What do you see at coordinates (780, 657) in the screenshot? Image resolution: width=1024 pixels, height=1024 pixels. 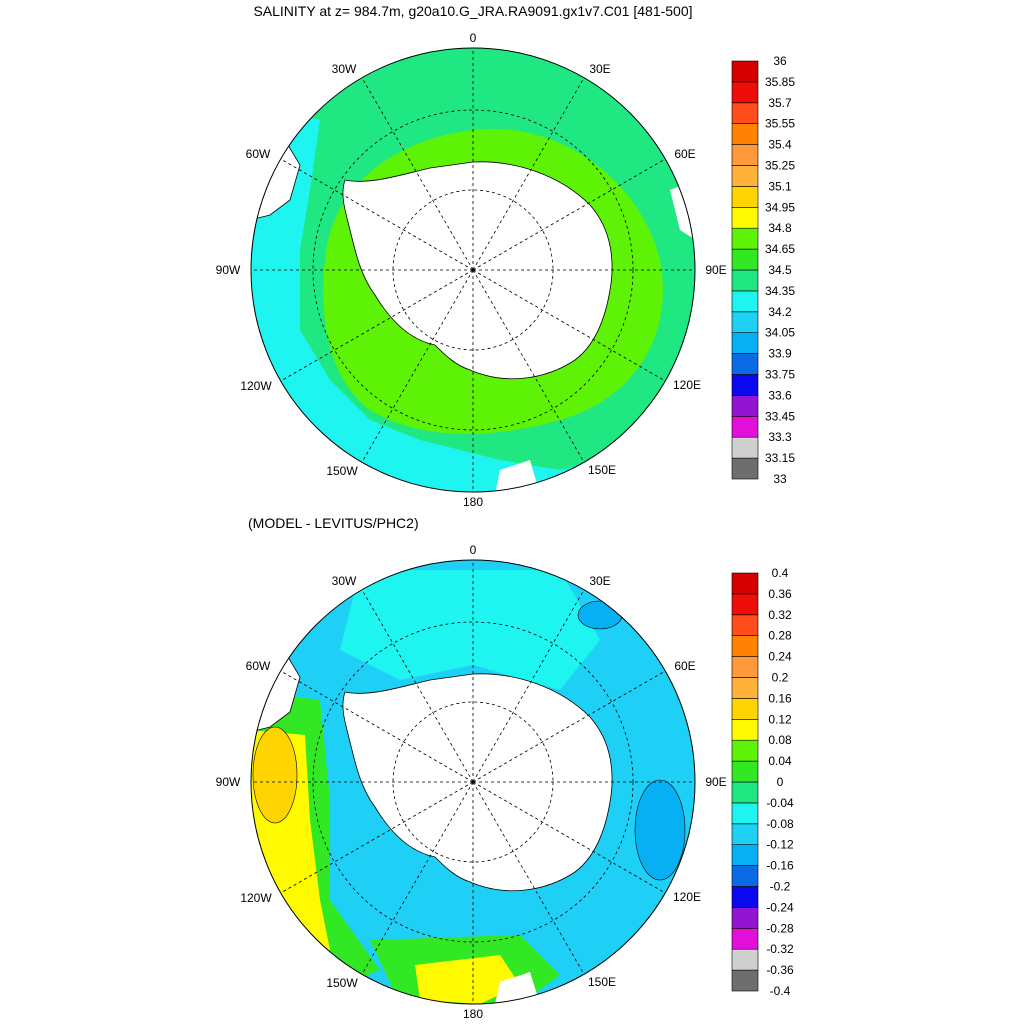 I see `colorbar-label: 0.24` at bounding box center [780, 657].